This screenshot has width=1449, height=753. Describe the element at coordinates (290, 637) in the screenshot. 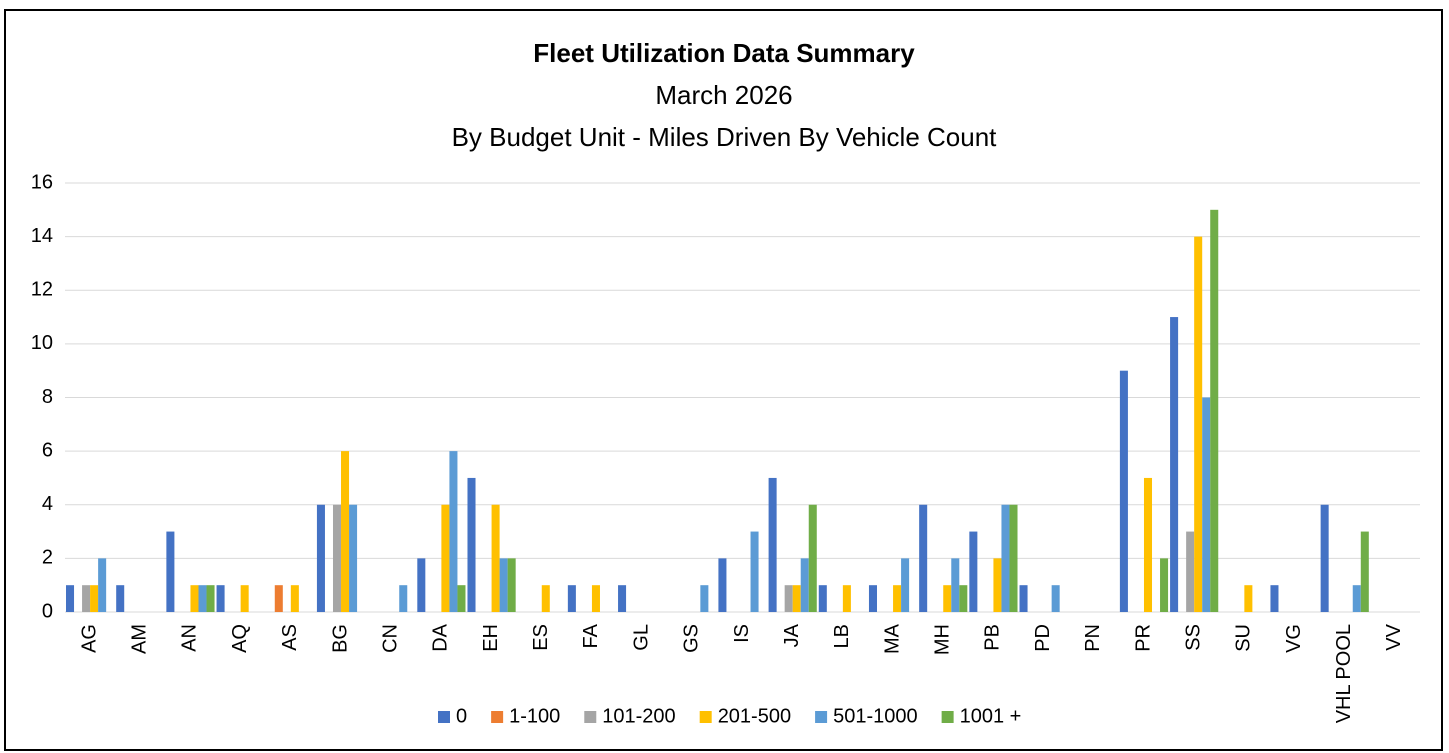

I see `x-tick-label: AS` at that location.